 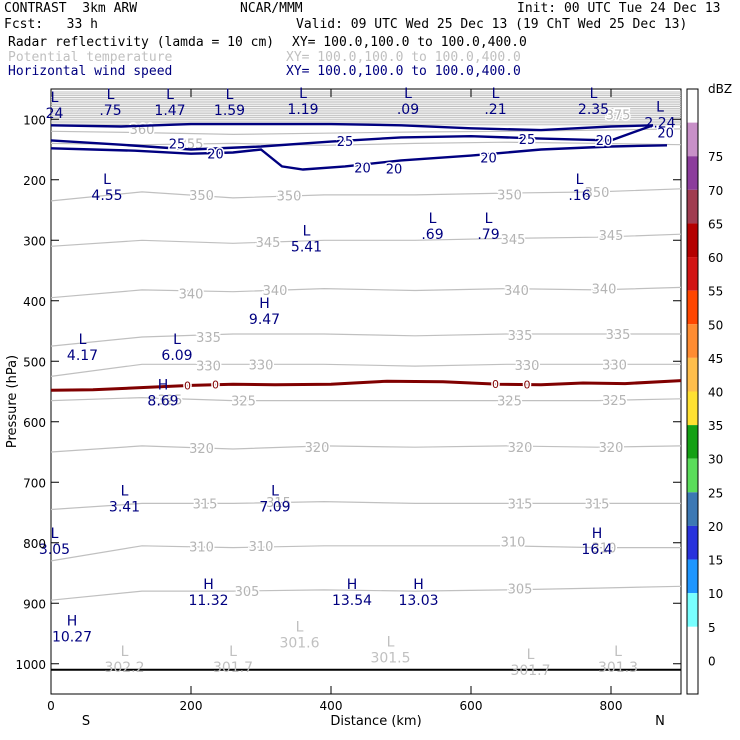 I want to click on colorbar-label: 45, so click(x=715, y=359).